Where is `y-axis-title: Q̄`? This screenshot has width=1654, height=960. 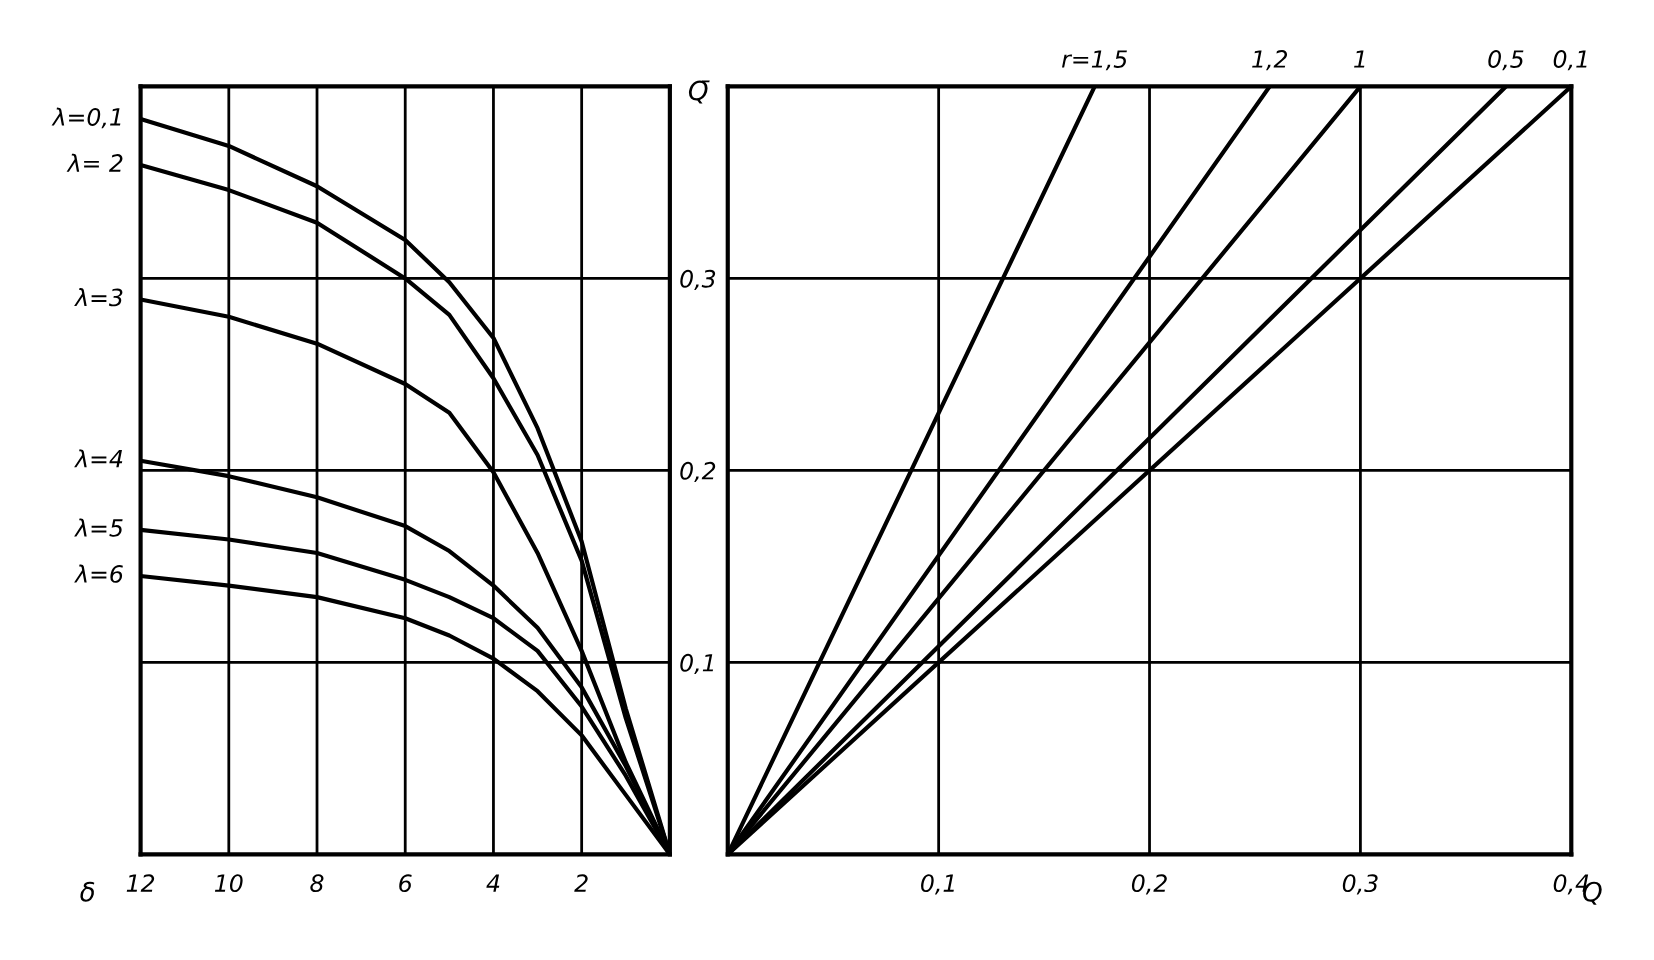
y-axis-title: Q̄ is located at coordinates (699, 92).